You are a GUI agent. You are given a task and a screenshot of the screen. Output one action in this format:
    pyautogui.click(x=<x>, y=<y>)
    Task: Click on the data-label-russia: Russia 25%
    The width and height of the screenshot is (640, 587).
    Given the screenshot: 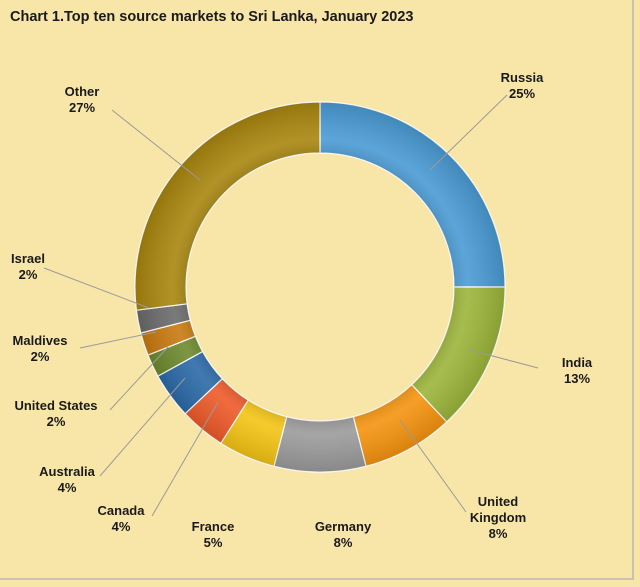 What is the action you would take?
    pyautogui.click(x=522, y=85)
    